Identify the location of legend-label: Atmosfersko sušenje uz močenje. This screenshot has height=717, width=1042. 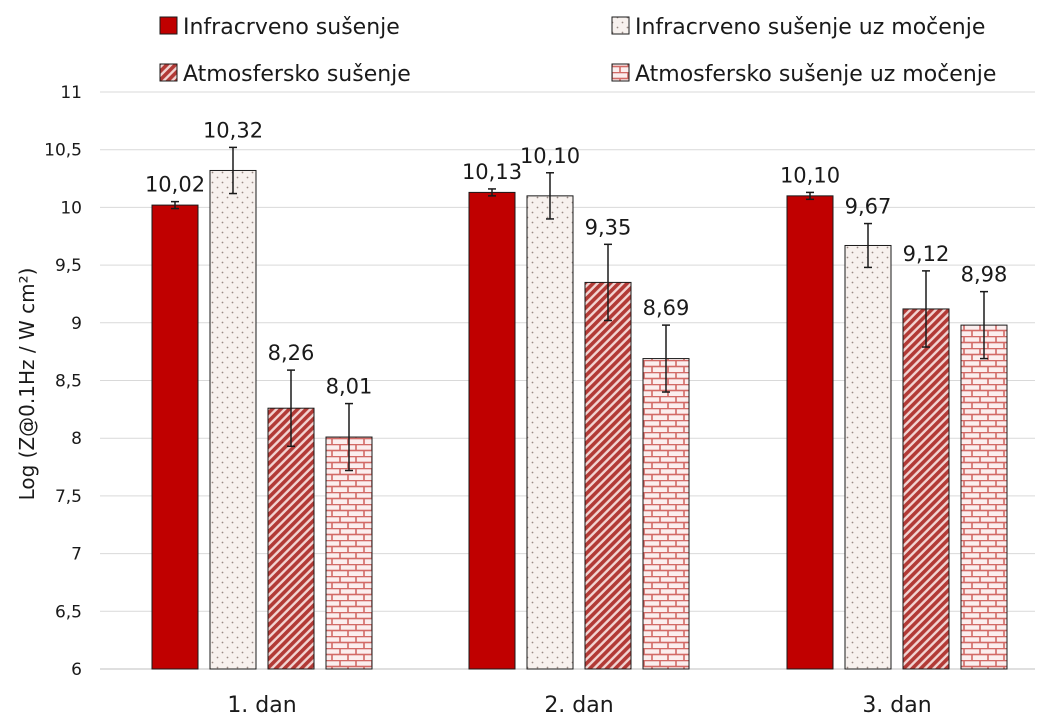
(815, 74).